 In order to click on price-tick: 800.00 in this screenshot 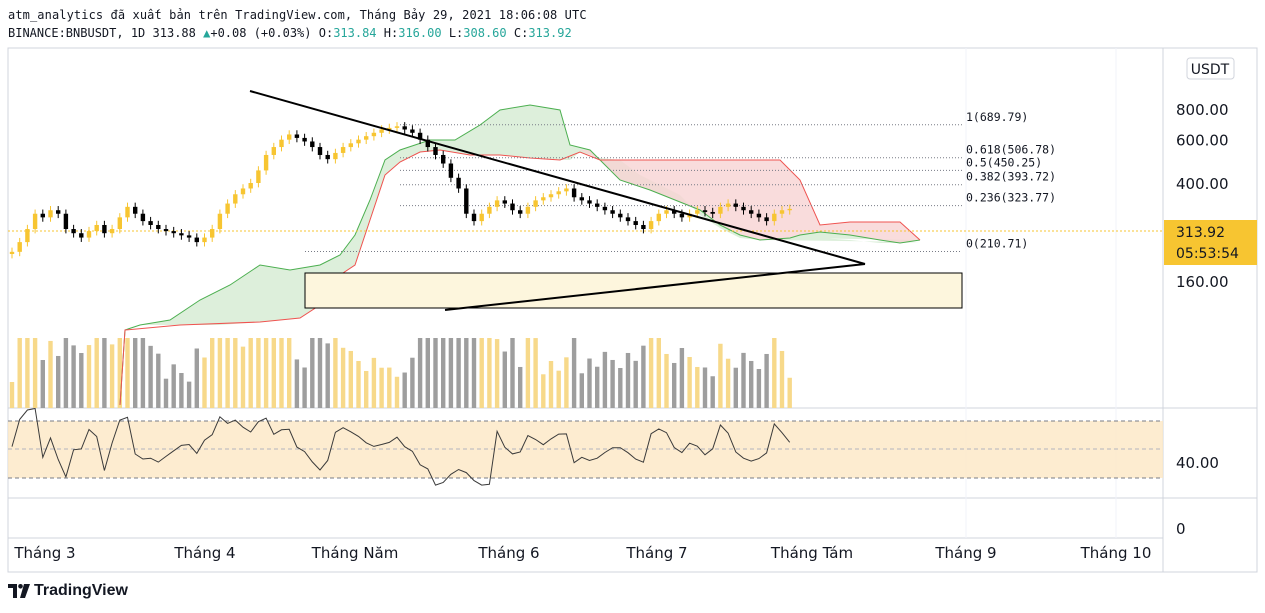, I will do `click(1202, 110)`.